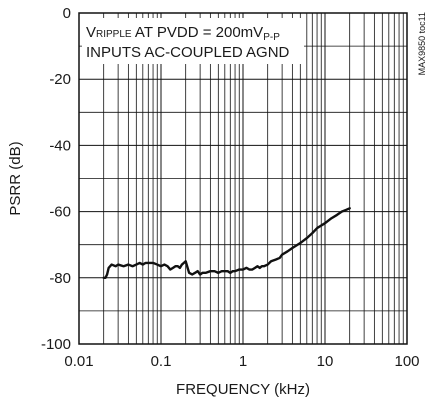  What do you see at coordinates (406, 361) in the screenshot?
I see `x-tick-label: 100` at bounding box center [406, 361].